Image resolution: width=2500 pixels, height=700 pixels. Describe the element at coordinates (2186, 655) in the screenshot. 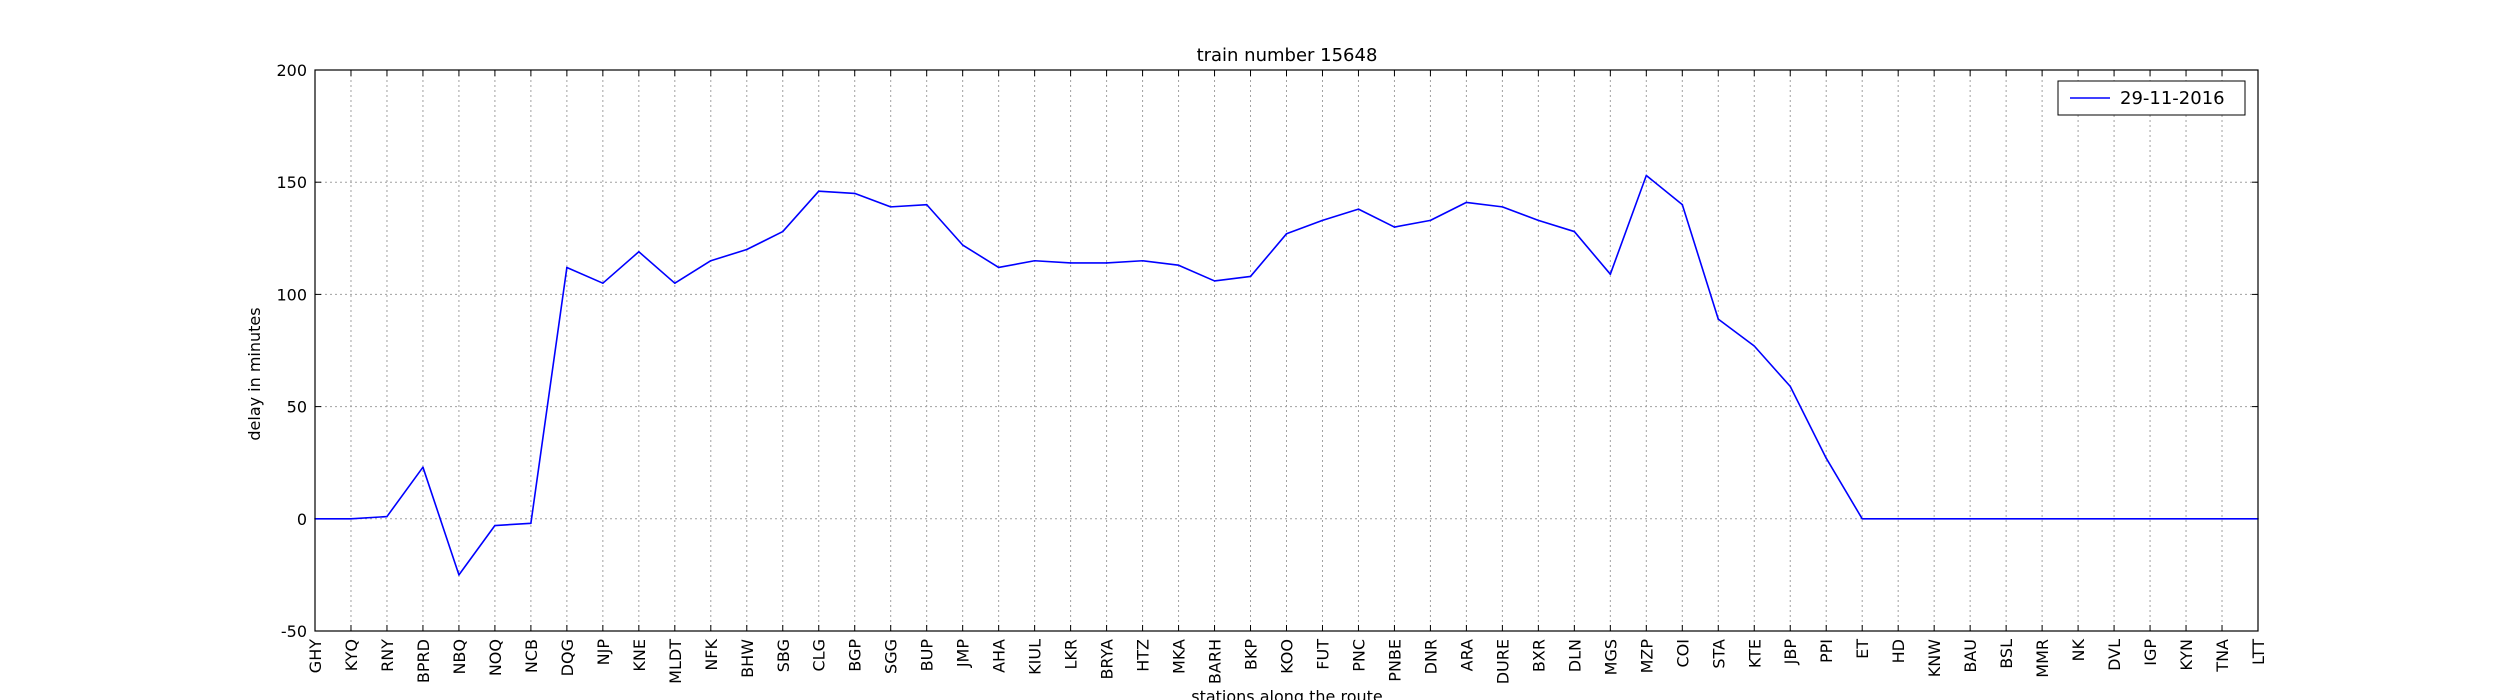

I see `x-tick-label: KYN` at that location.